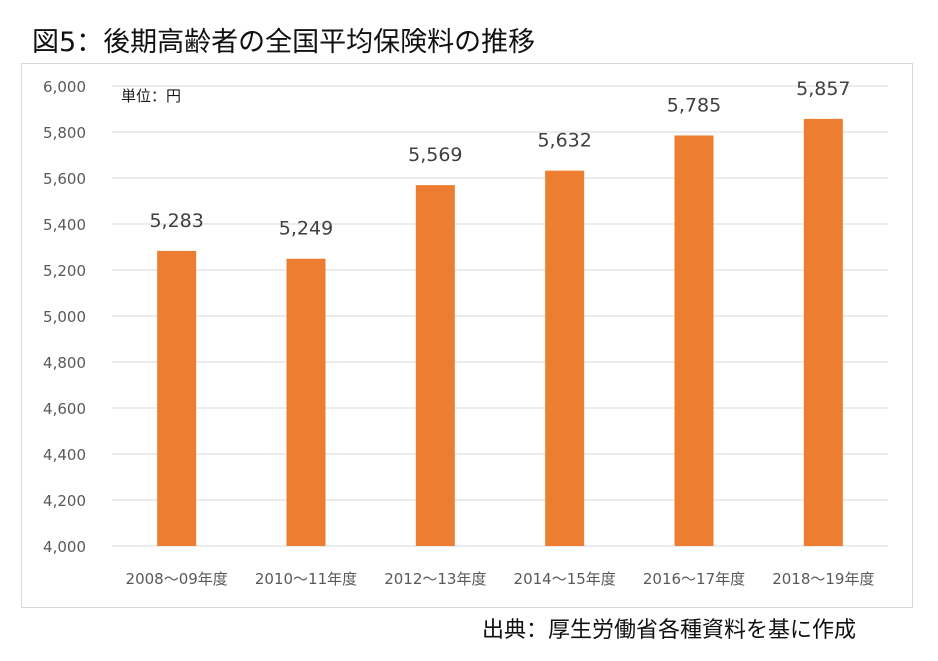  What do you see at coordinates (823, 579) in the screenshot?
I see `x-tick-label: 2018～19年度` at bounding box center [823, 579].